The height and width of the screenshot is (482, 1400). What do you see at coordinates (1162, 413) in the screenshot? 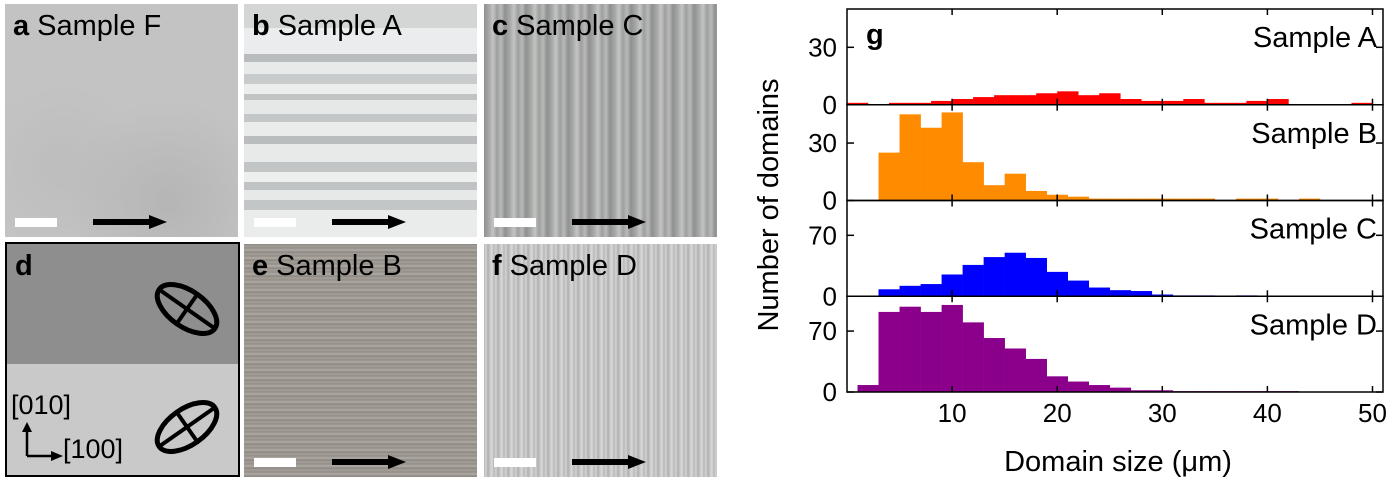
I see `x-tick-label-30: 30` at bounding box center [1162, 413].